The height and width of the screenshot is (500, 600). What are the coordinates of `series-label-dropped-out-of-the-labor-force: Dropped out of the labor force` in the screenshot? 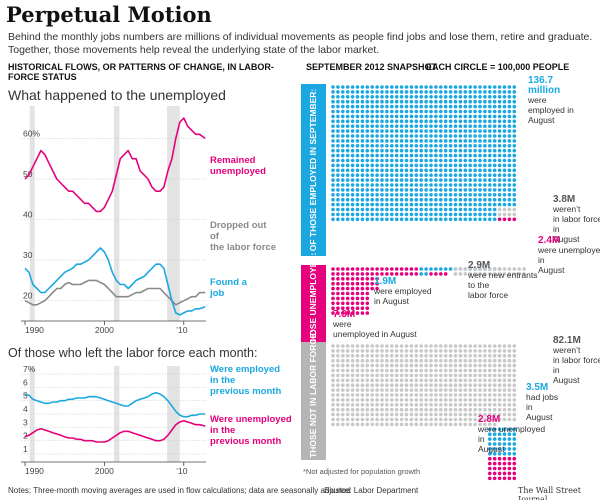 It's located at (243, 236).